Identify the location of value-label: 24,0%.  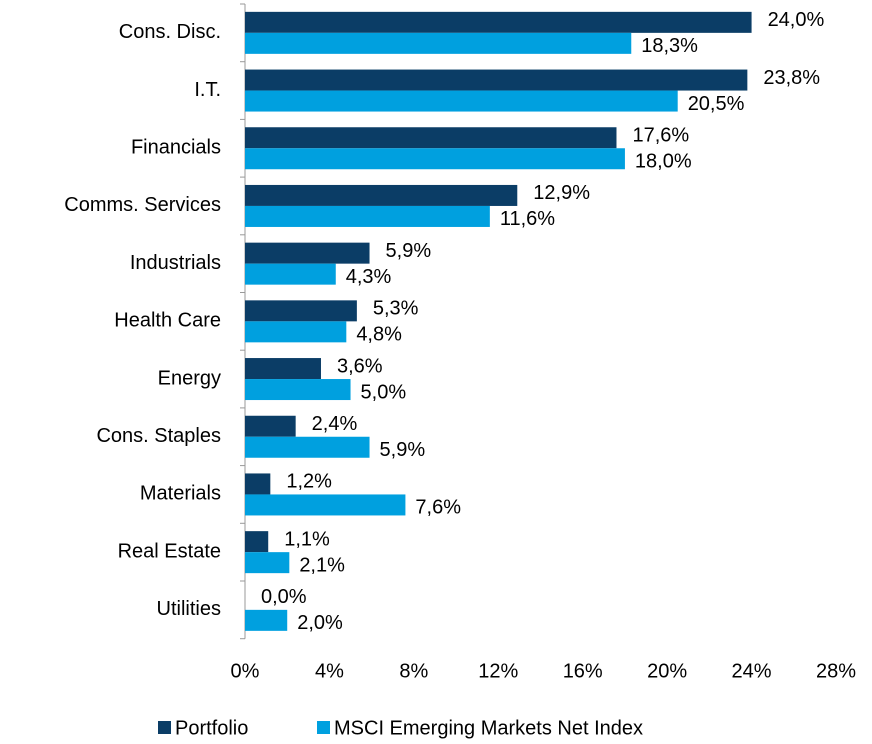
(796, 20).